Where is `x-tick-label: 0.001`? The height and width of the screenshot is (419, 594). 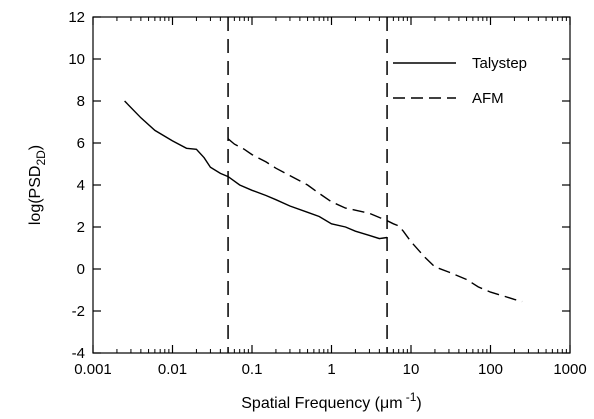
x-tick-label: 0.001 is located at coordinates (93, 369).